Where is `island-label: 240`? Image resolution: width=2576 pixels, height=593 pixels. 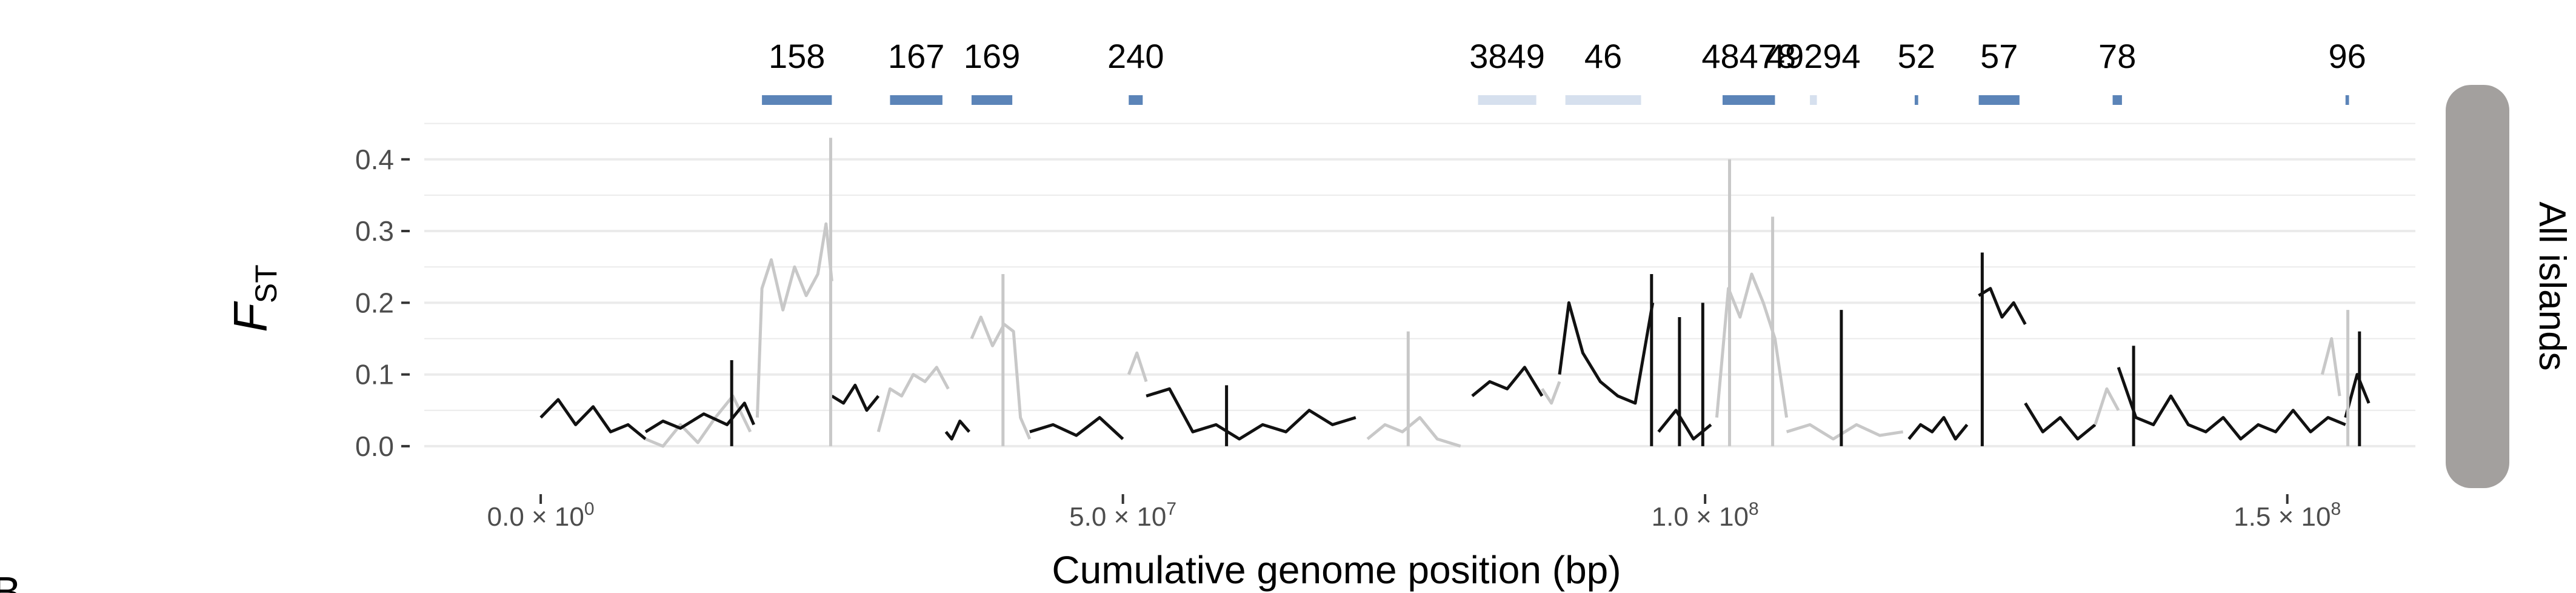 island-label: 240 is located at coordinates (1135, 56).